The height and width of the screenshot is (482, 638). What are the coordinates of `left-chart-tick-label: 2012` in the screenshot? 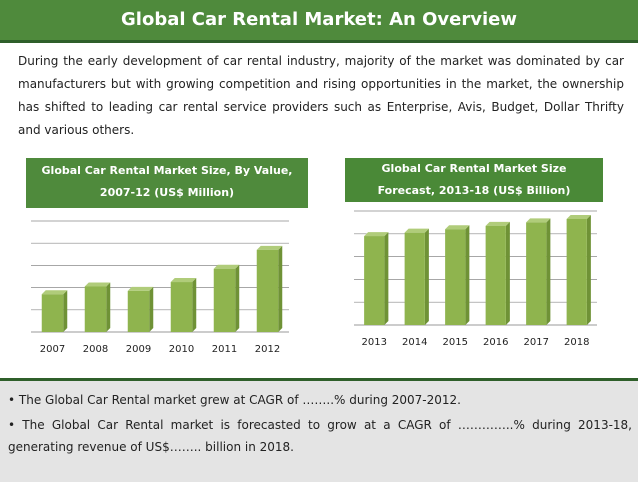 It's located at (267, 349).